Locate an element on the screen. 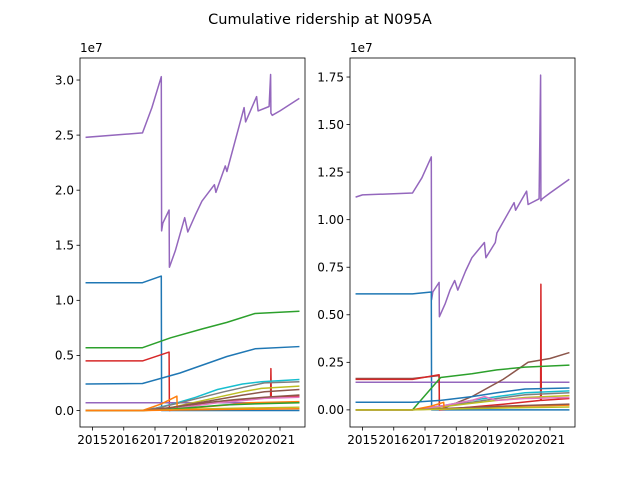  y-tick-label: 0.0 is located at coordinates (64, 411).